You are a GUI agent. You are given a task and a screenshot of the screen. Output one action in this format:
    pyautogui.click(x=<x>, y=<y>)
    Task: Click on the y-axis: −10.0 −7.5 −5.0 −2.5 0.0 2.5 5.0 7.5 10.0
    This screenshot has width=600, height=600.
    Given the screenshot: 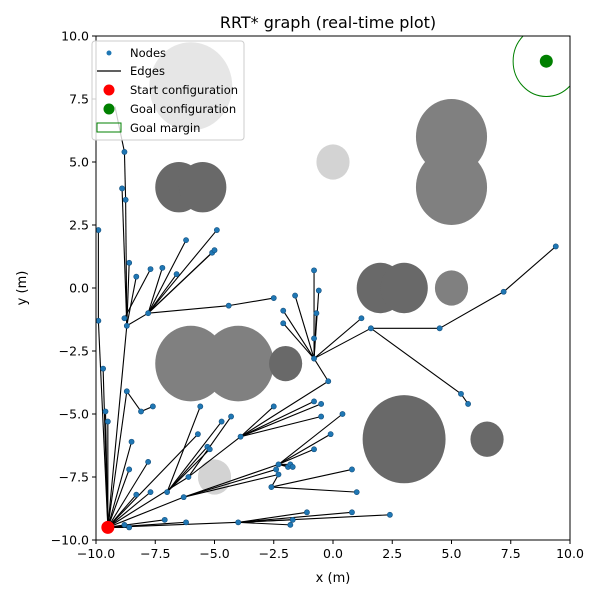 What is the action you would take?
    pyautogui.click(x=73, y=288)
    